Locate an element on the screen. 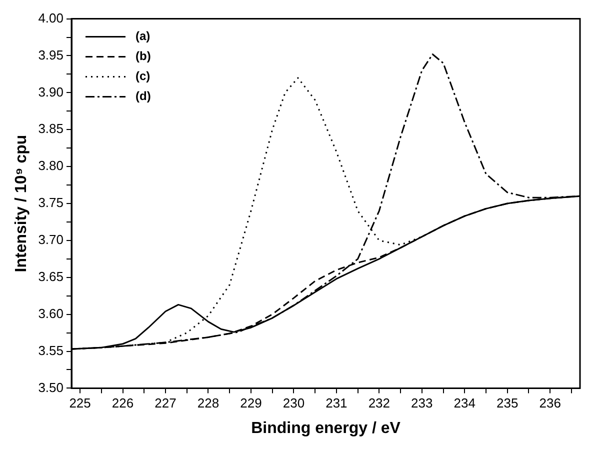 The width and height of the screenshot is (592, 450). x-tick-label: 227 is located at coordinates (165, 403).